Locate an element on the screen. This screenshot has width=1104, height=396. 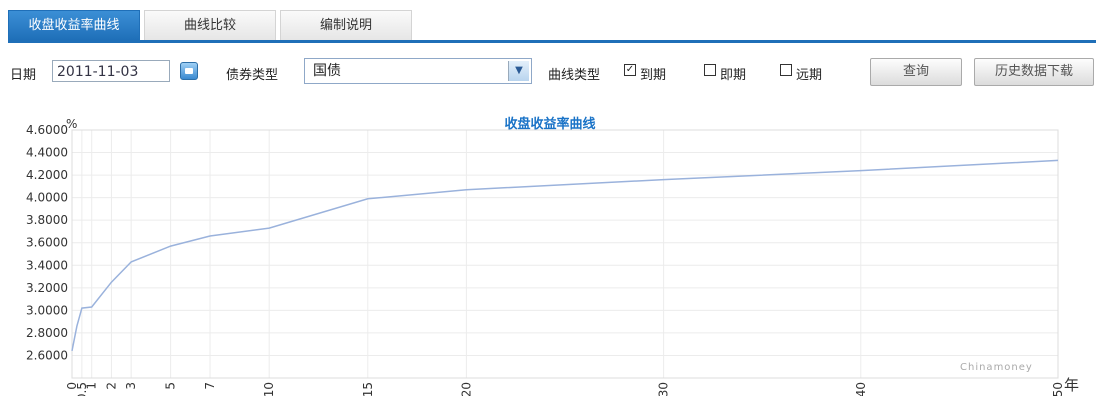
y-tick-label: 4.6000 is located at coordinates (47, 130).